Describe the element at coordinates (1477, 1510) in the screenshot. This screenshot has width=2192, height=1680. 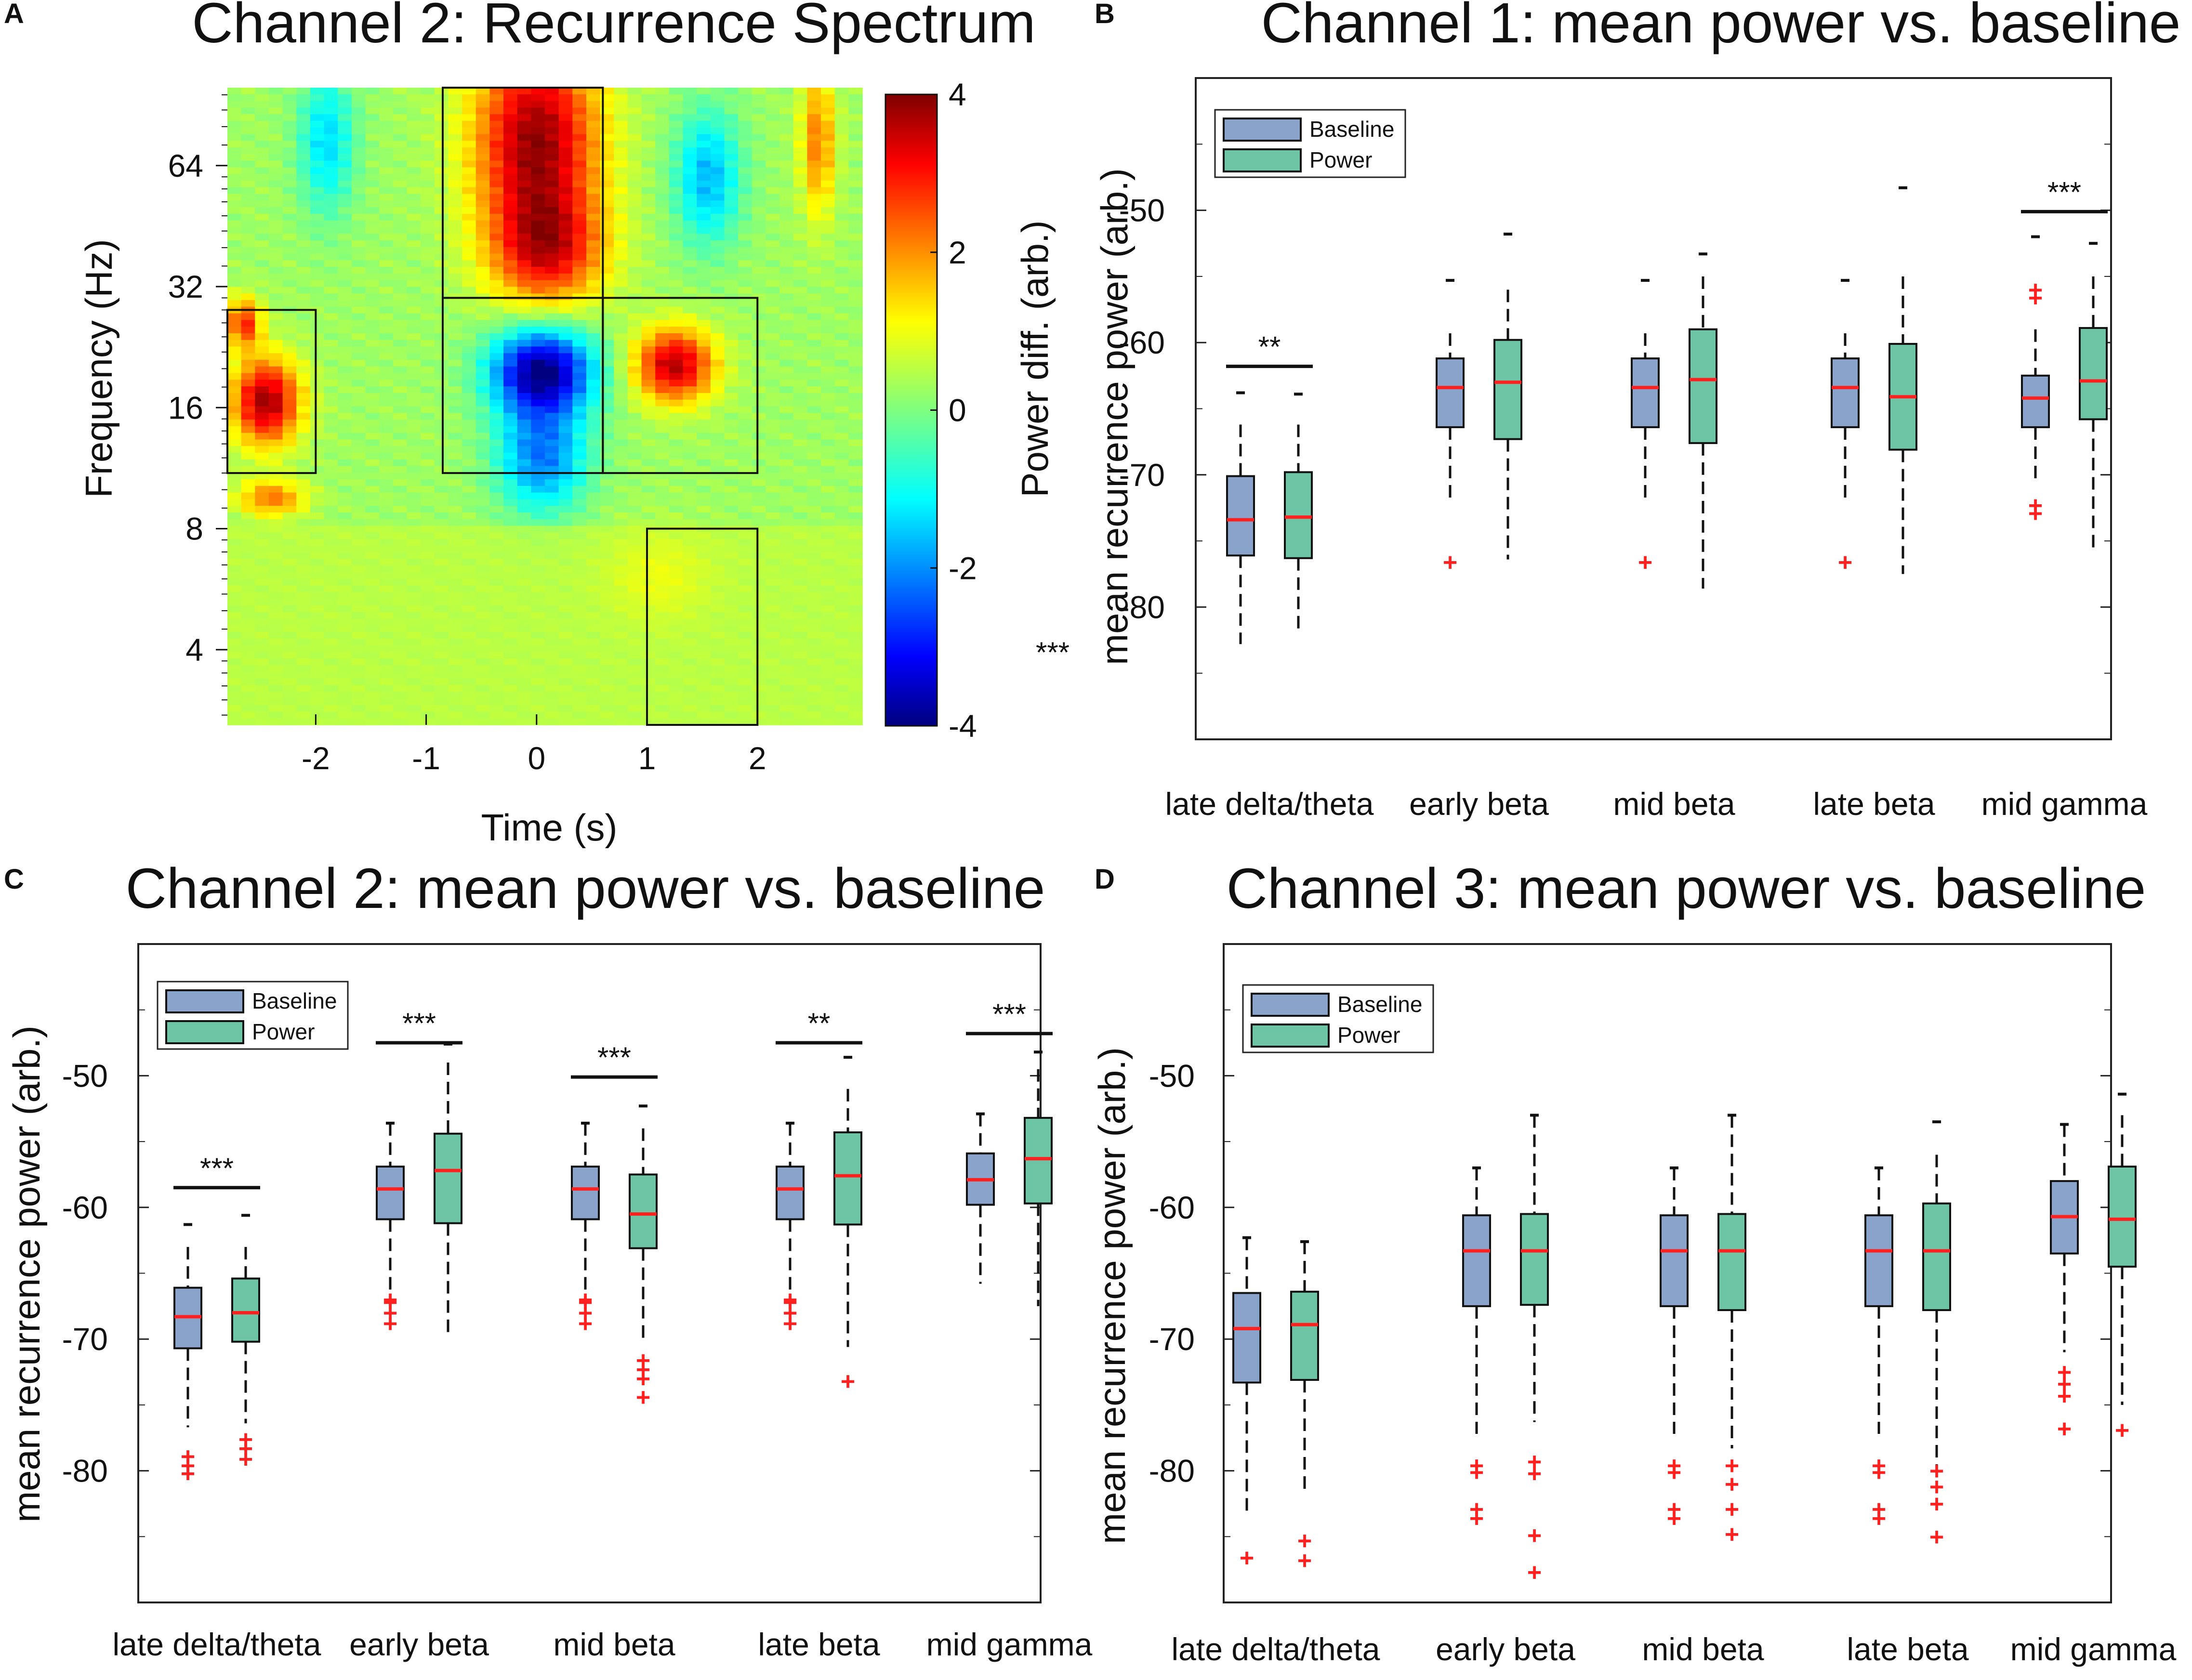
I see `outlier-marker: +` at that location.